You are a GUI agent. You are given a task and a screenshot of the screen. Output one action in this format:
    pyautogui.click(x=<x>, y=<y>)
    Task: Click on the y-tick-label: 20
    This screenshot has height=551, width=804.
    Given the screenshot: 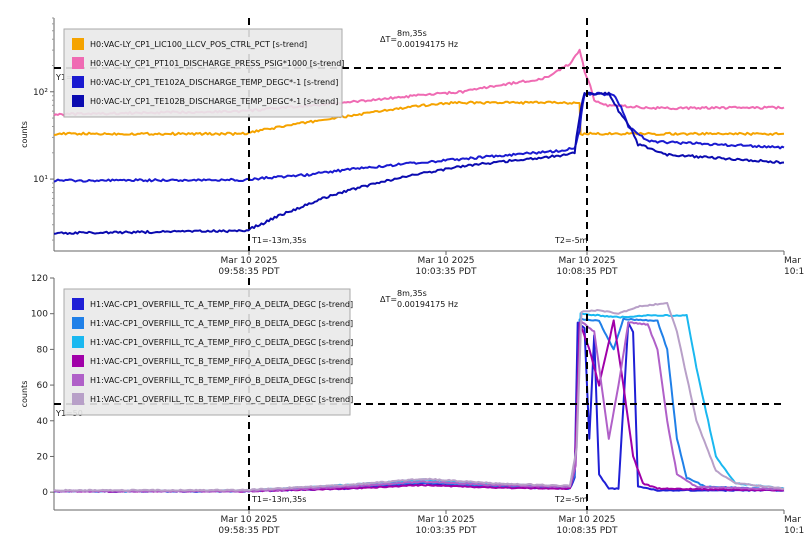 What is the action you would take?
    pyautogui.click(x=43, y=457)
    